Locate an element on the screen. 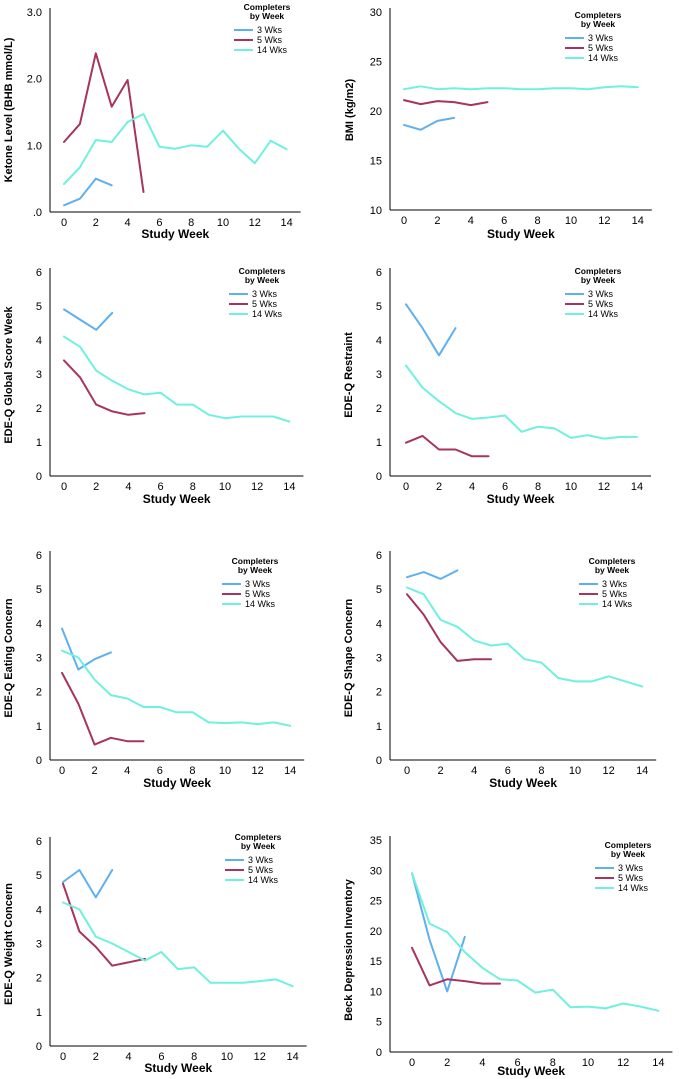  y-tick-label: 15 is located at coordinates (376, 162).